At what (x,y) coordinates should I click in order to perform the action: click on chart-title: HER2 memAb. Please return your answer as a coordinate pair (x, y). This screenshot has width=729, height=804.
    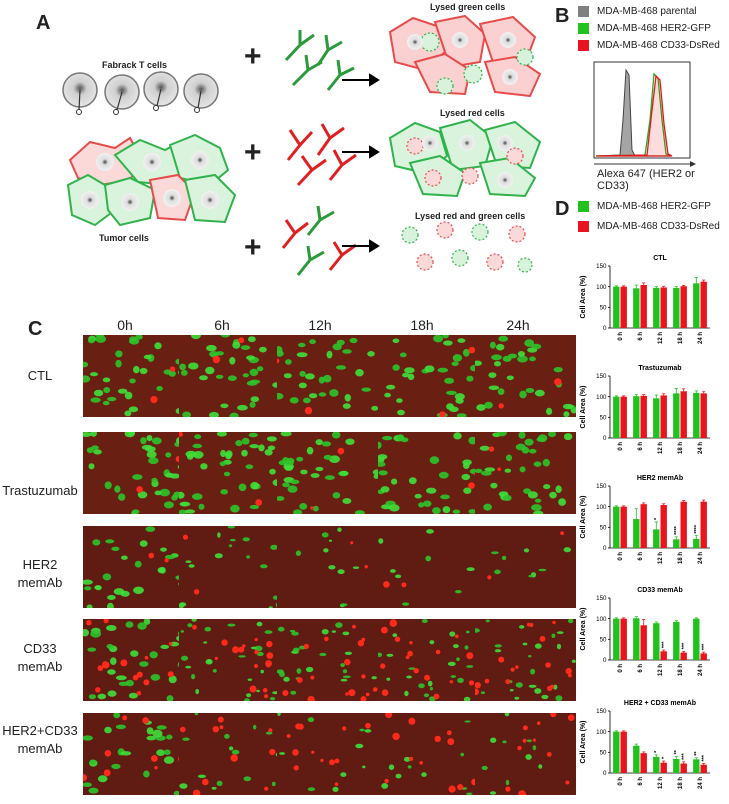
    Looking at the image, I should click on (660, 478).